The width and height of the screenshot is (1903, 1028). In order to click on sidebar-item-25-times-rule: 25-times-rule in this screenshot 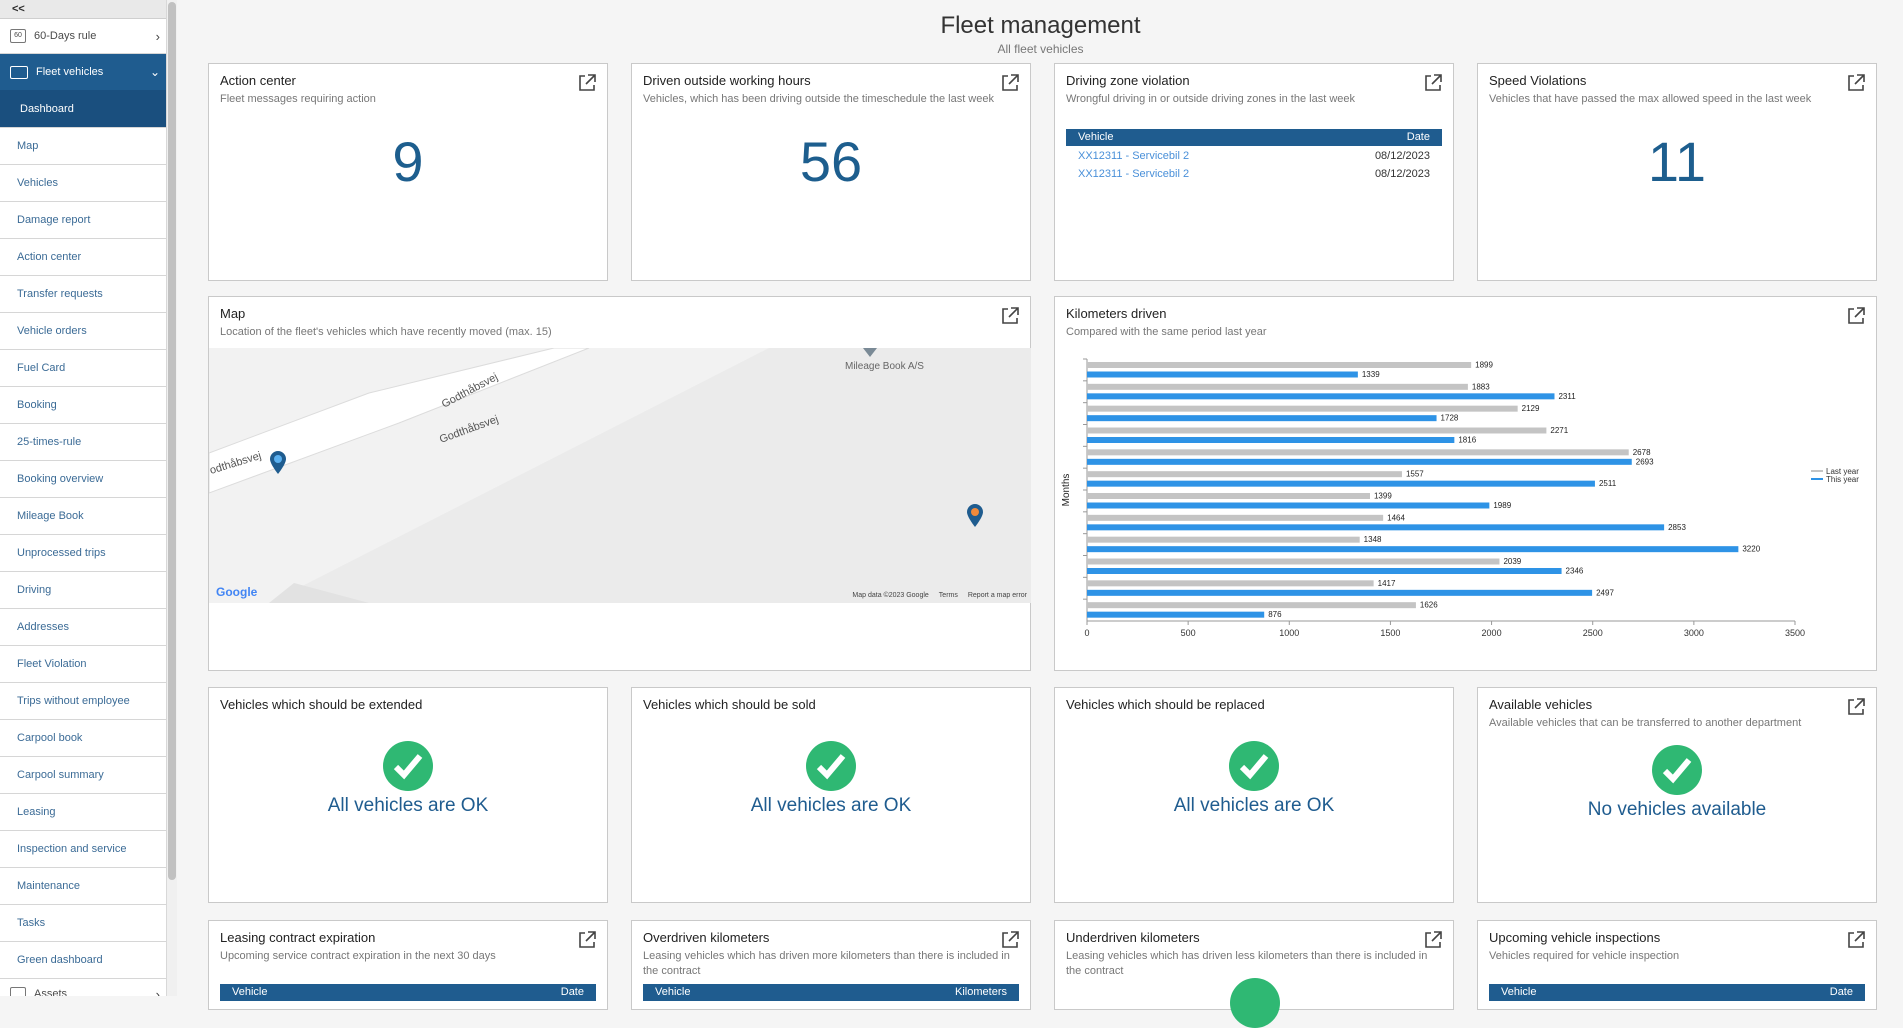, I will do `click(83, 442)`.